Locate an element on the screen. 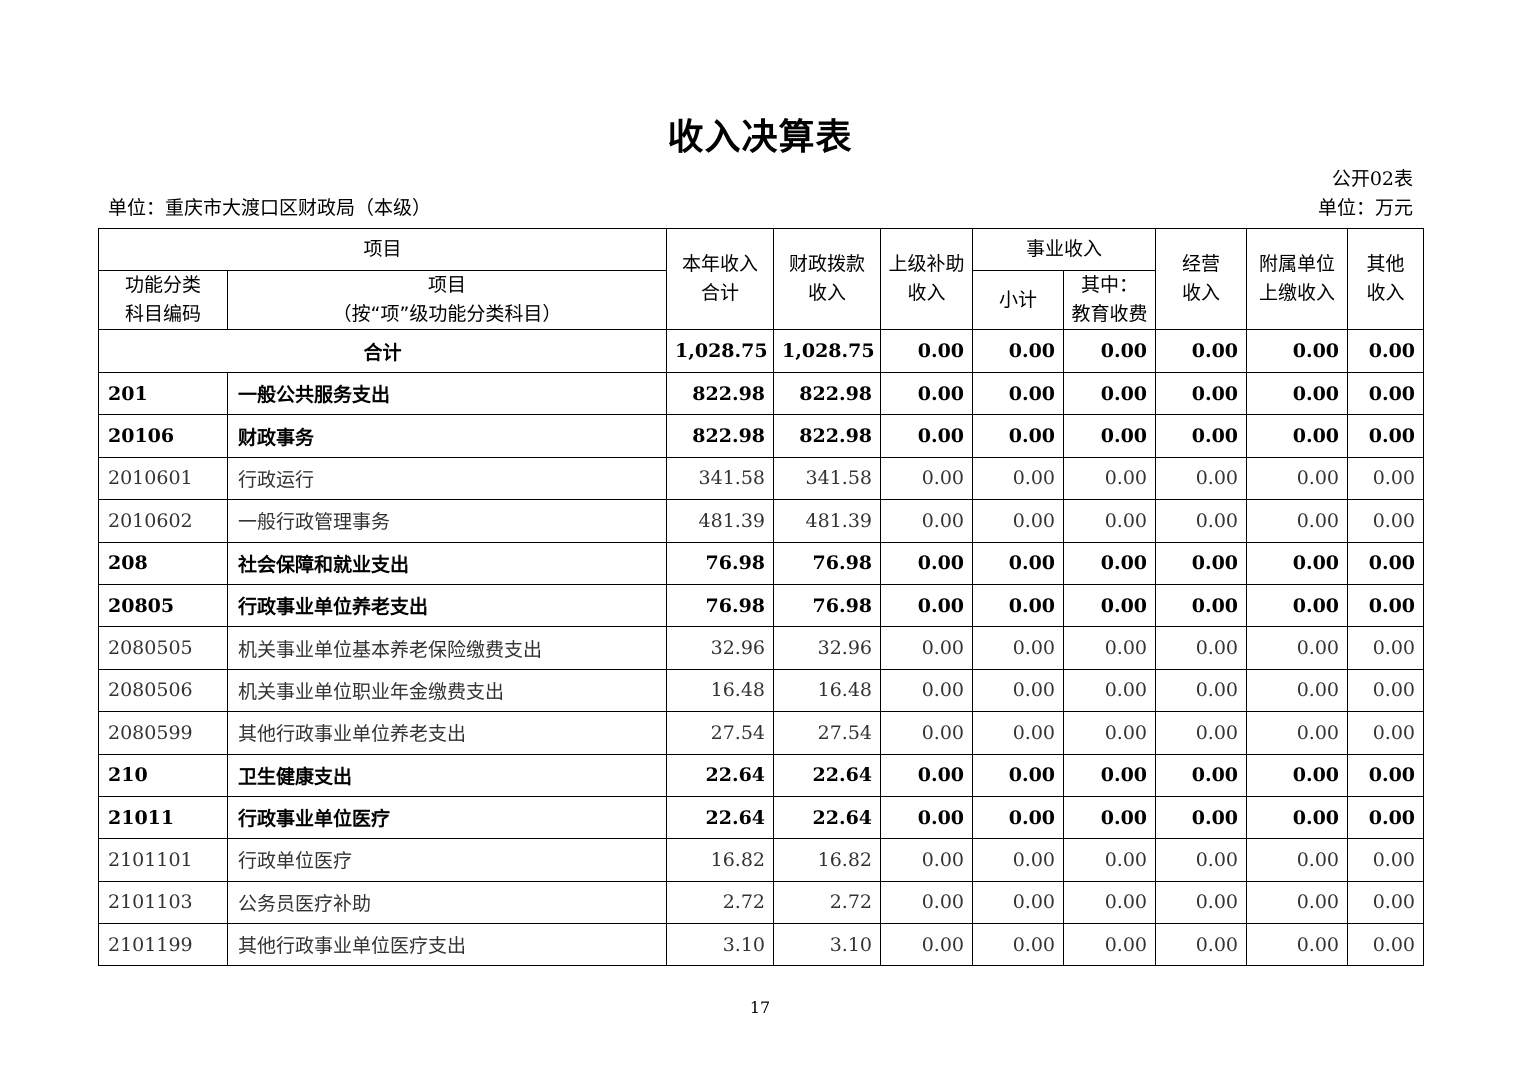 The image size is (1520, 1075). form-number: 公开02表 is located at coordinates (1372, 179).